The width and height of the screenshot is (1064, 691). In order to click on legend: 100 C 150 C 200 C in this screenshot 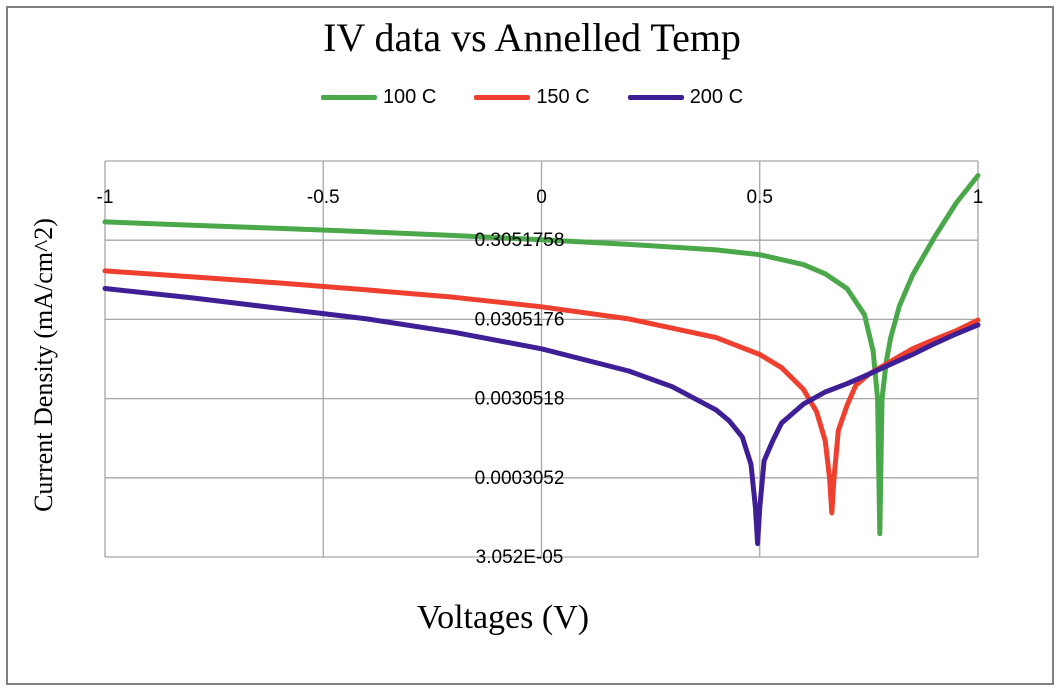, I will do `click(532, 97)`.